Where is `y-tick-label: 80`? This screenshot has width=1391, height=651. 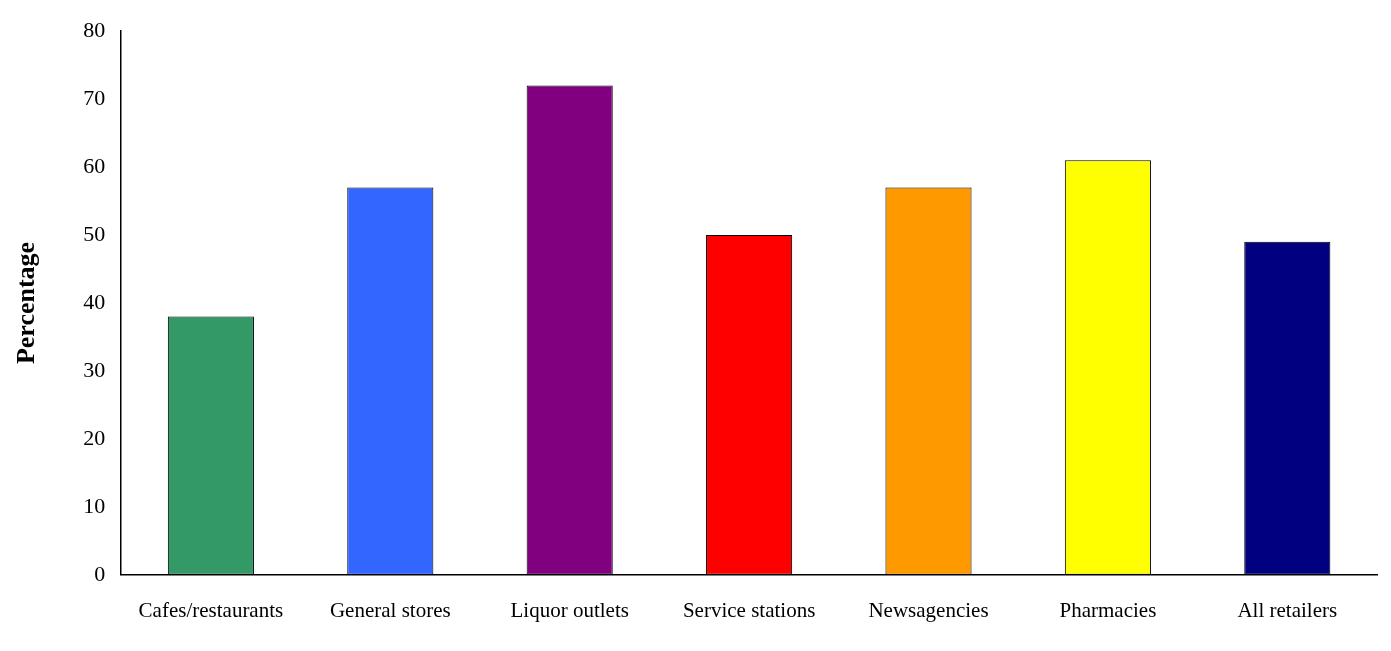
y-tick-label: 80 is located at coordinates (94, 29).